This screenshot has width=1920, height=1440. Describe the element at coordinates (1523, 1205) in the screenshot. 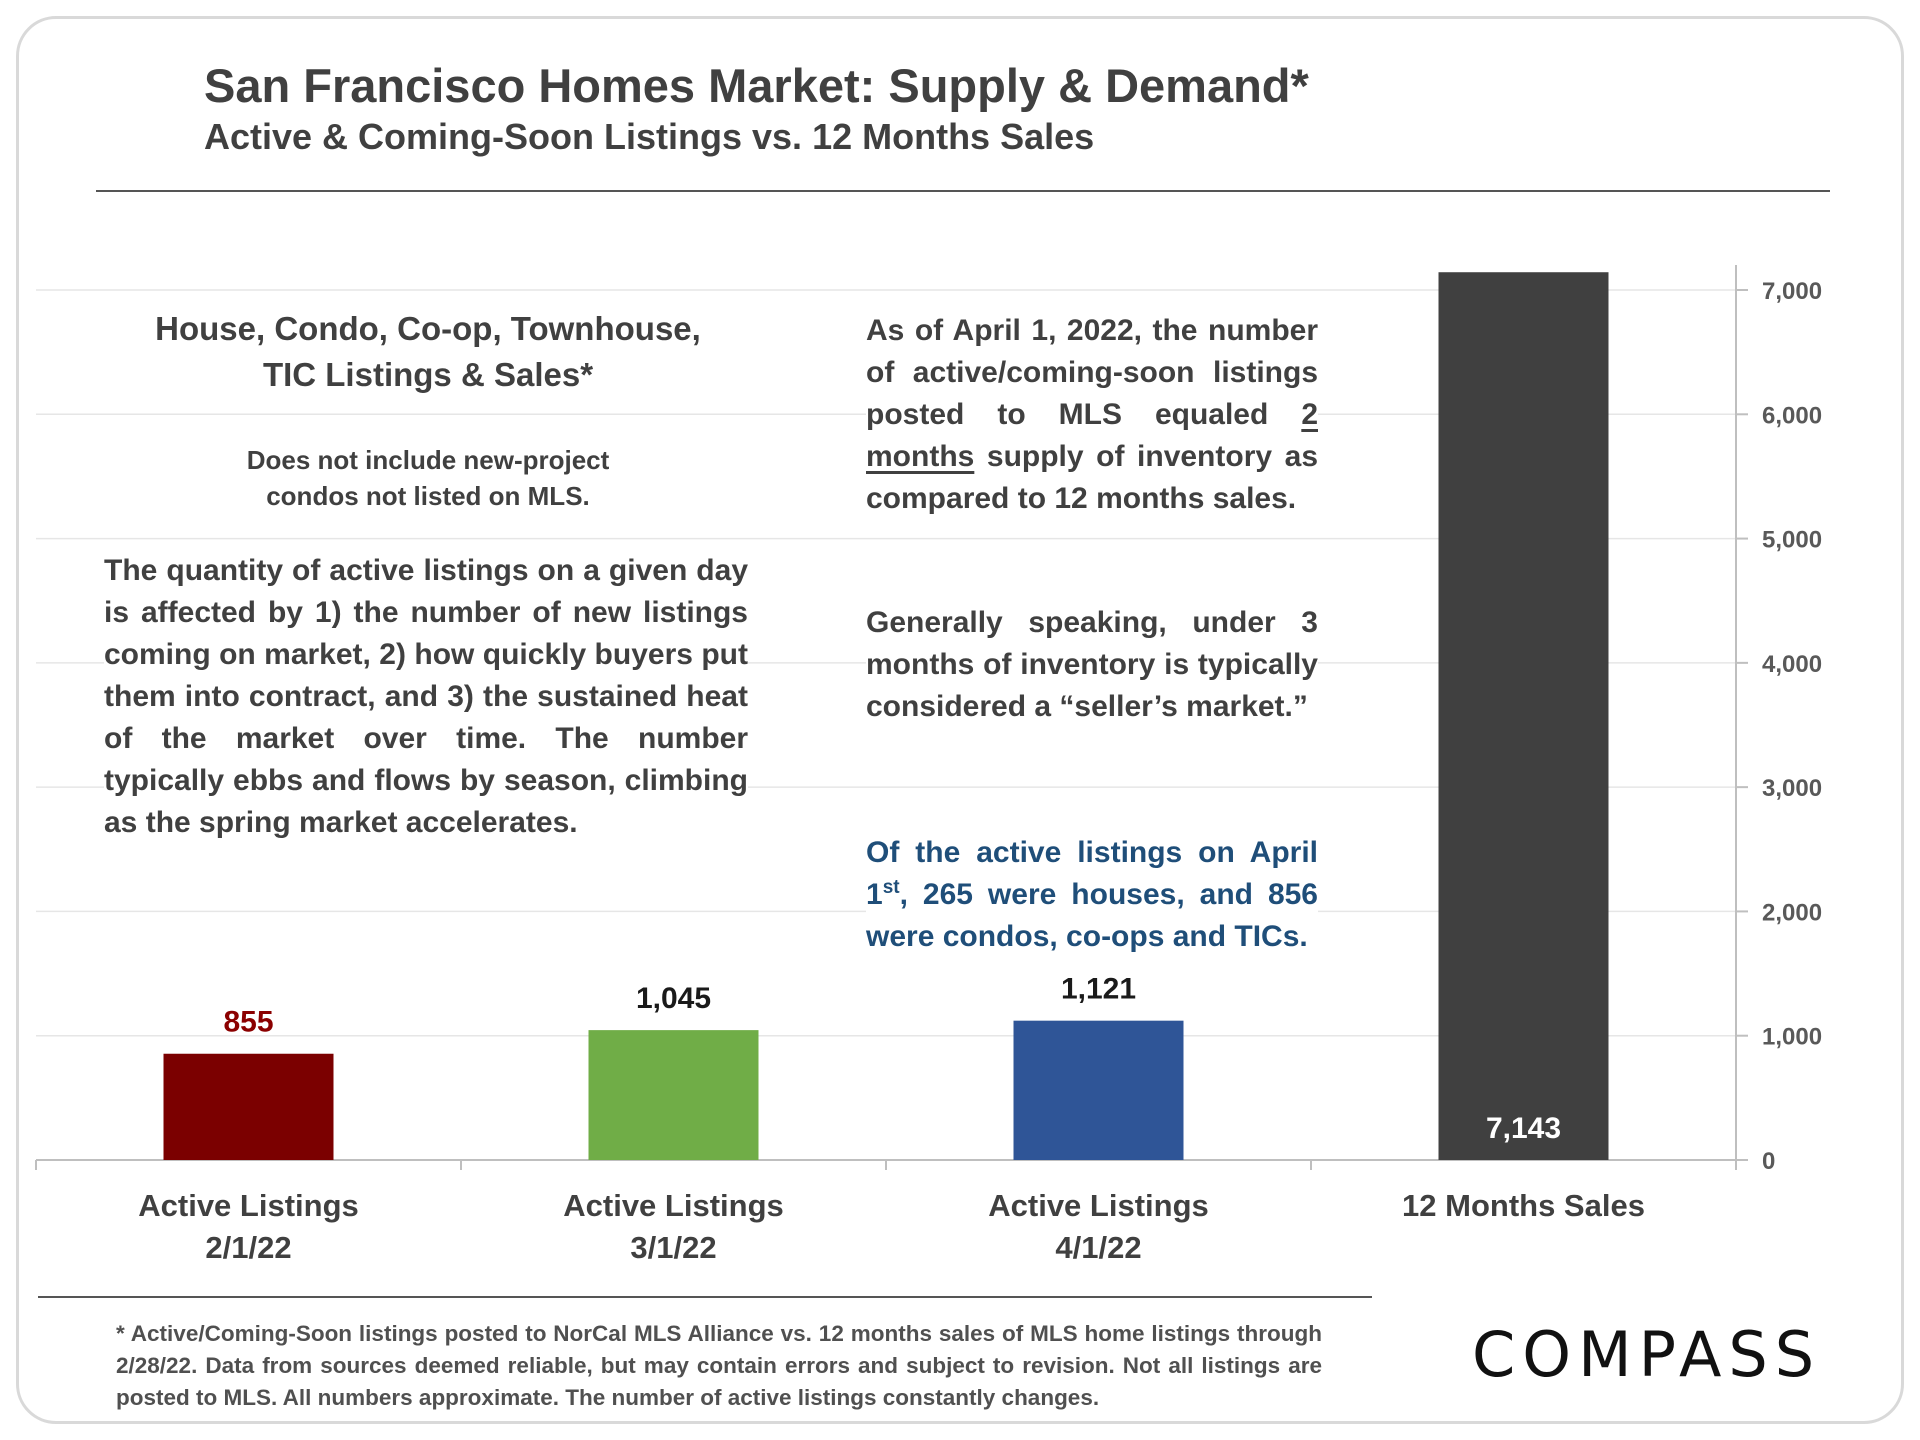

I see `x-category-label: 12 Months Sales` at that location.